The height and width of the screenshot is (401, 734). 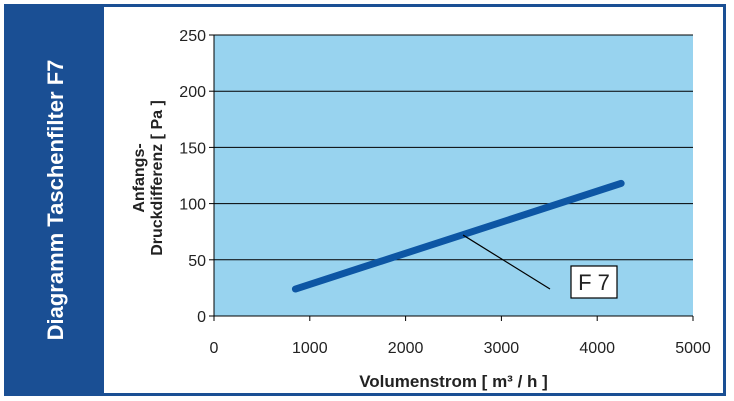 I want to click on y-tick-label: 250, so click(x=192, y=36).